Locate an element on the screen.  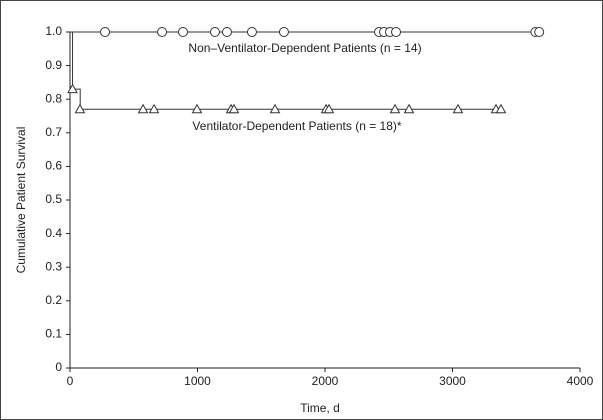
y-tick-label: 0.7 is located at coordinates (53, 132).